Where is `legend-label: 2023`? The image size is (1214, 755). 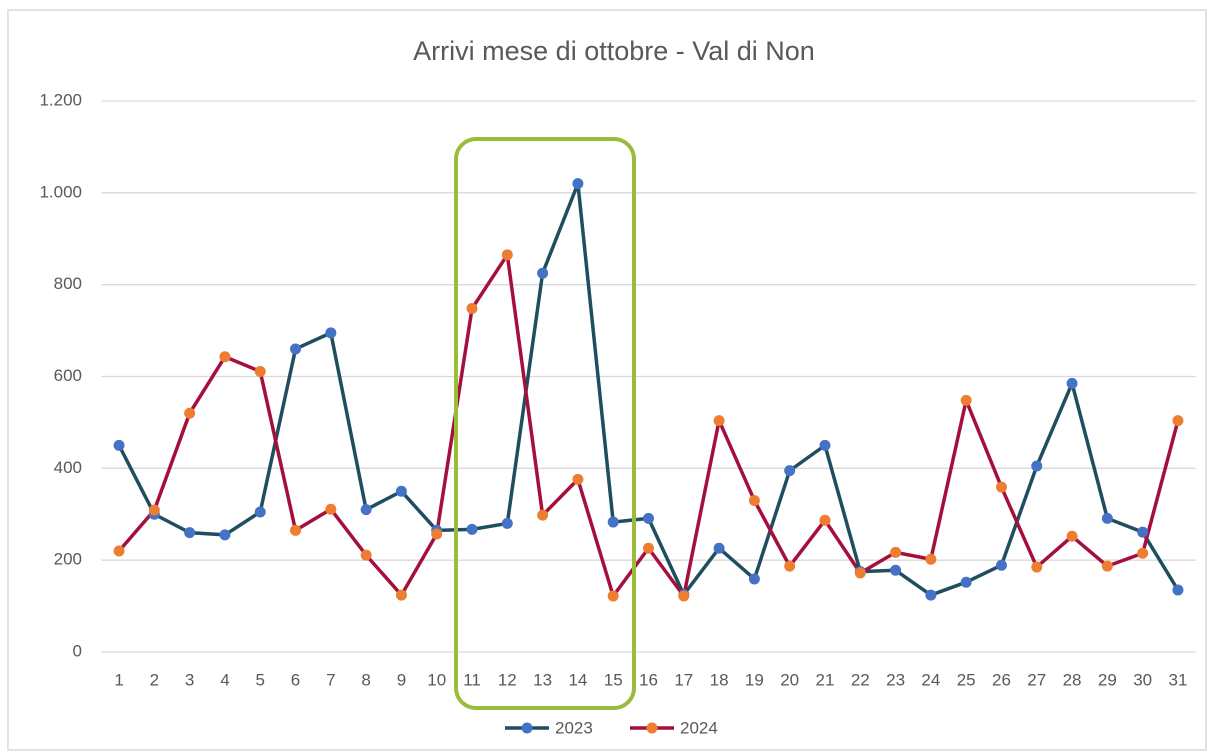
legend-label: 2023 is located at coordinates (574, 727).